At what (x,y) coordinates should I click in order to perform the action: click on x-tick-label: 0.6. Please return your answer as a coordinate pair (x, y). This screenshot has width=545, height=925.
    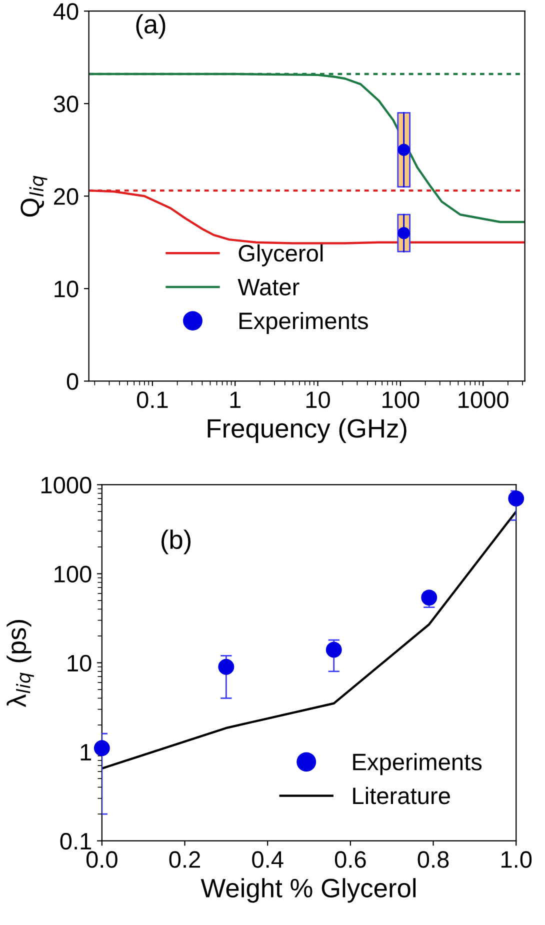
    Looking at the image, I should click on (350, 859).